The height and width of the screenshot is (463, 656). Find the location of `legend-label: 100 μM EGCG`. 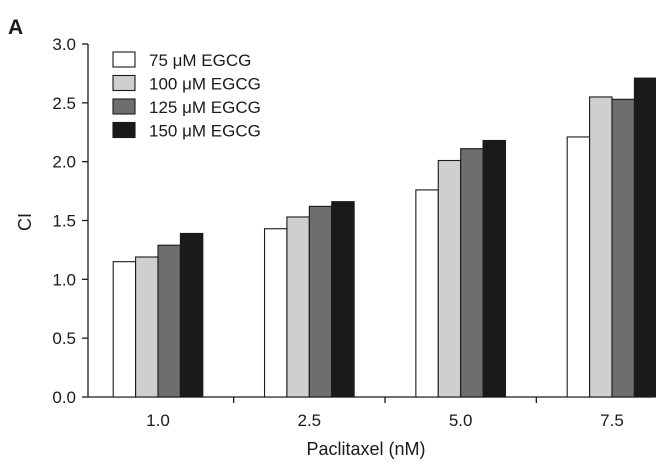

legend-label: 100 μM EGCG is located at coordinates (205, 84).